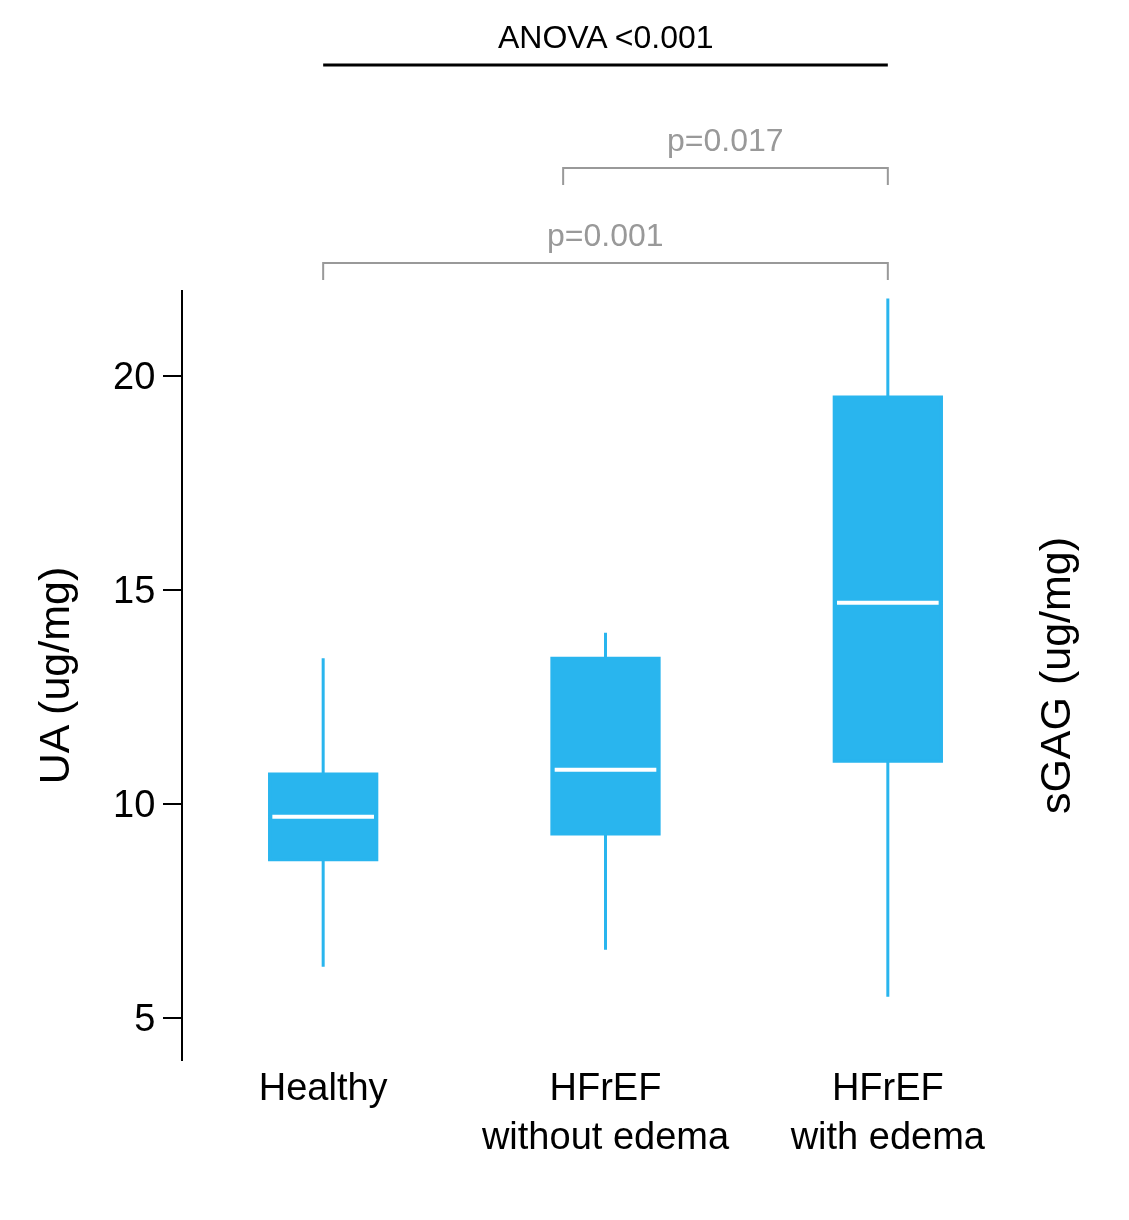 This screenshot has width=1129, height=1220. Describe the element at coordinates (1054, 675) in the screenshot. I see `y2-axis-title: sGAG (ug/mg)` at that location.